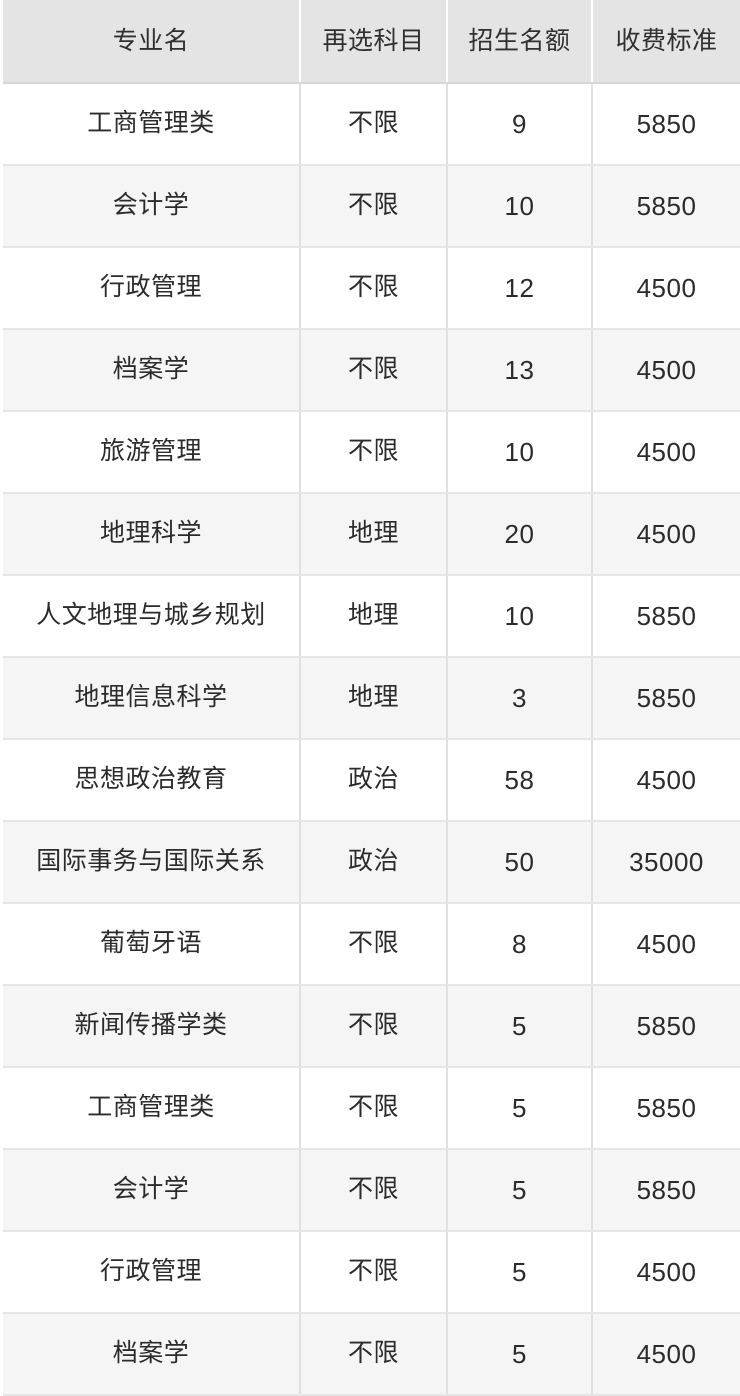  I want to click on table-row: 国际事务与国际关系 政治 50 35000, so click(371, 862).